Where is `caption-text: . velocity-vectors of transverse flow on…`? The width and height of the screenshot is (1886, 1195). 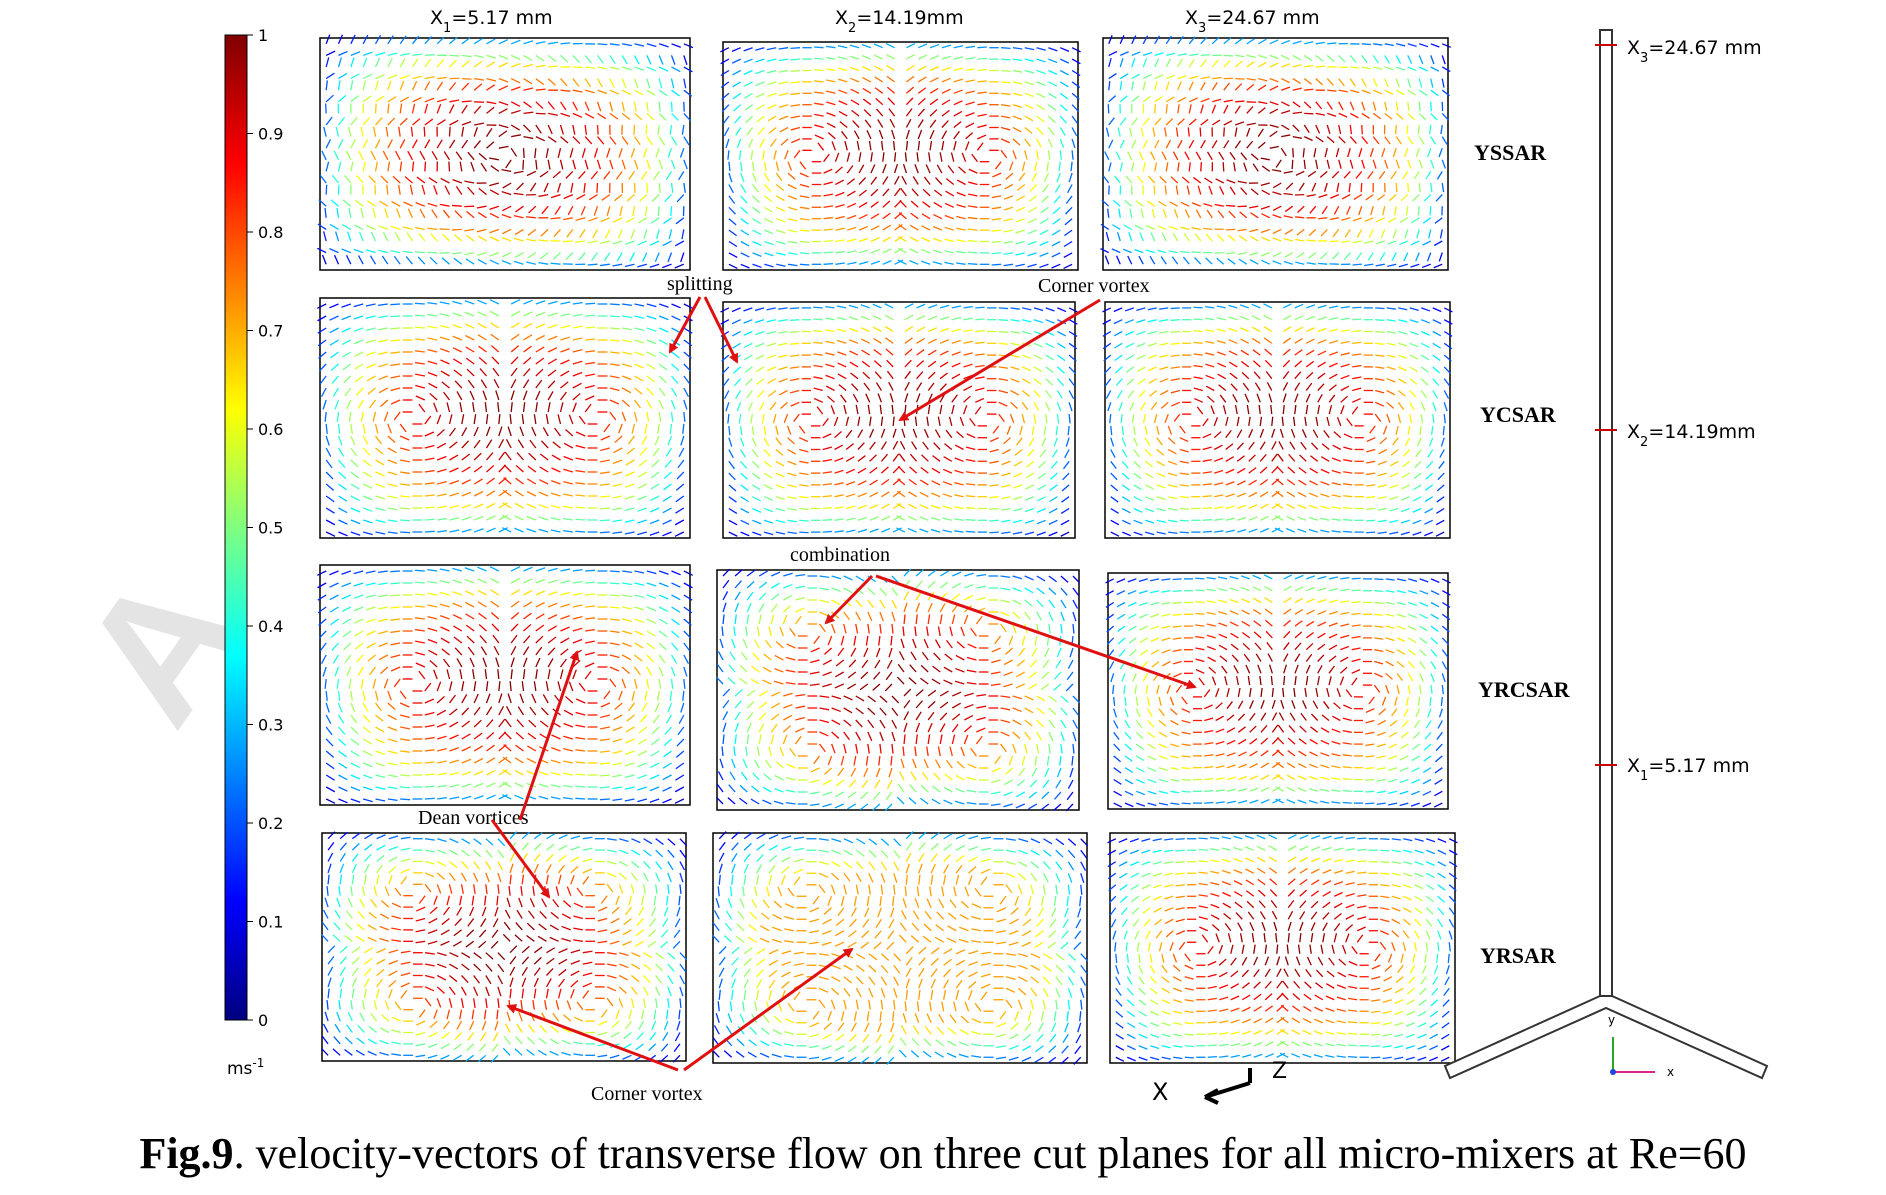 caption-text: . velocity-vectors of transverse flow on… is located at coordinates (990, 1153).